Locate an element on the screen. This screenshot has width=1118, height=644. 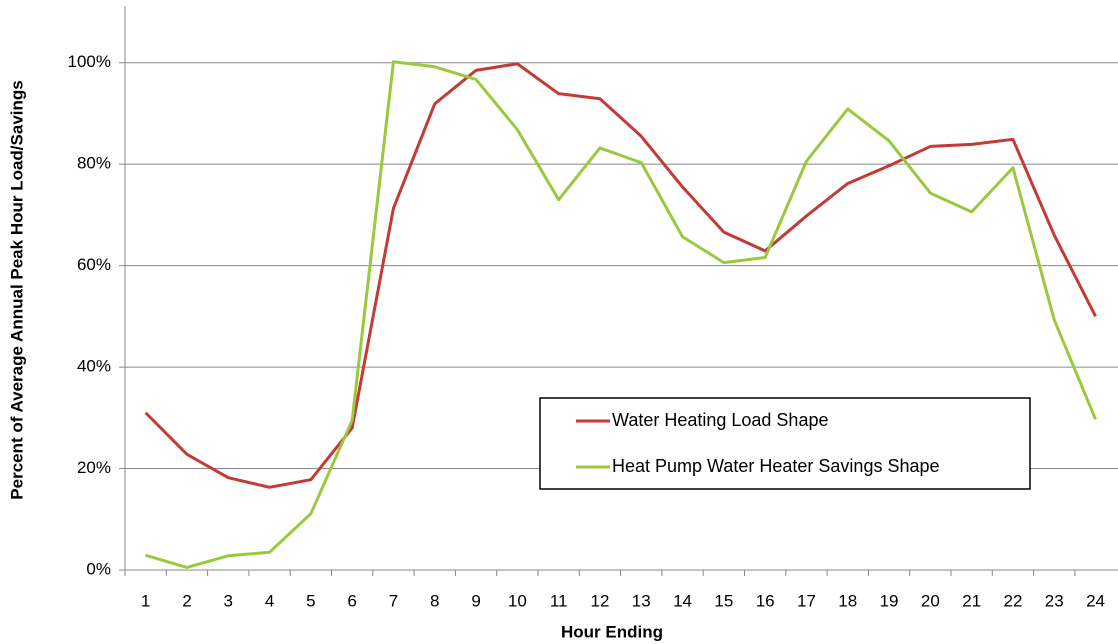
x-tick-label: 8 is located at coordinates (434, 600).